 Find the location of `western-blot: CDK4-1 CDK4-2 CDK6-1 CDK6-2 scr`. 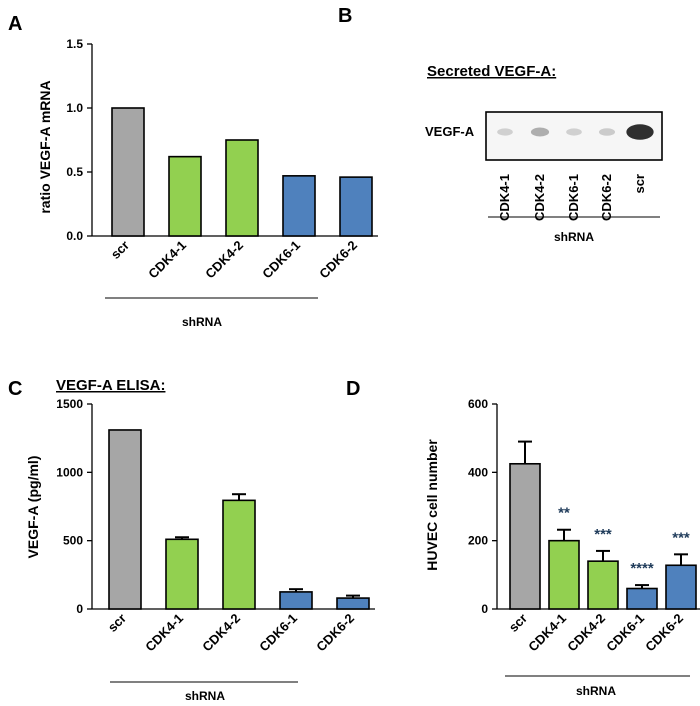

western-blot: CDK4-1 CDK4-2 CDK6-1 CDK6-2 scr is located at coordinates (574, 166).